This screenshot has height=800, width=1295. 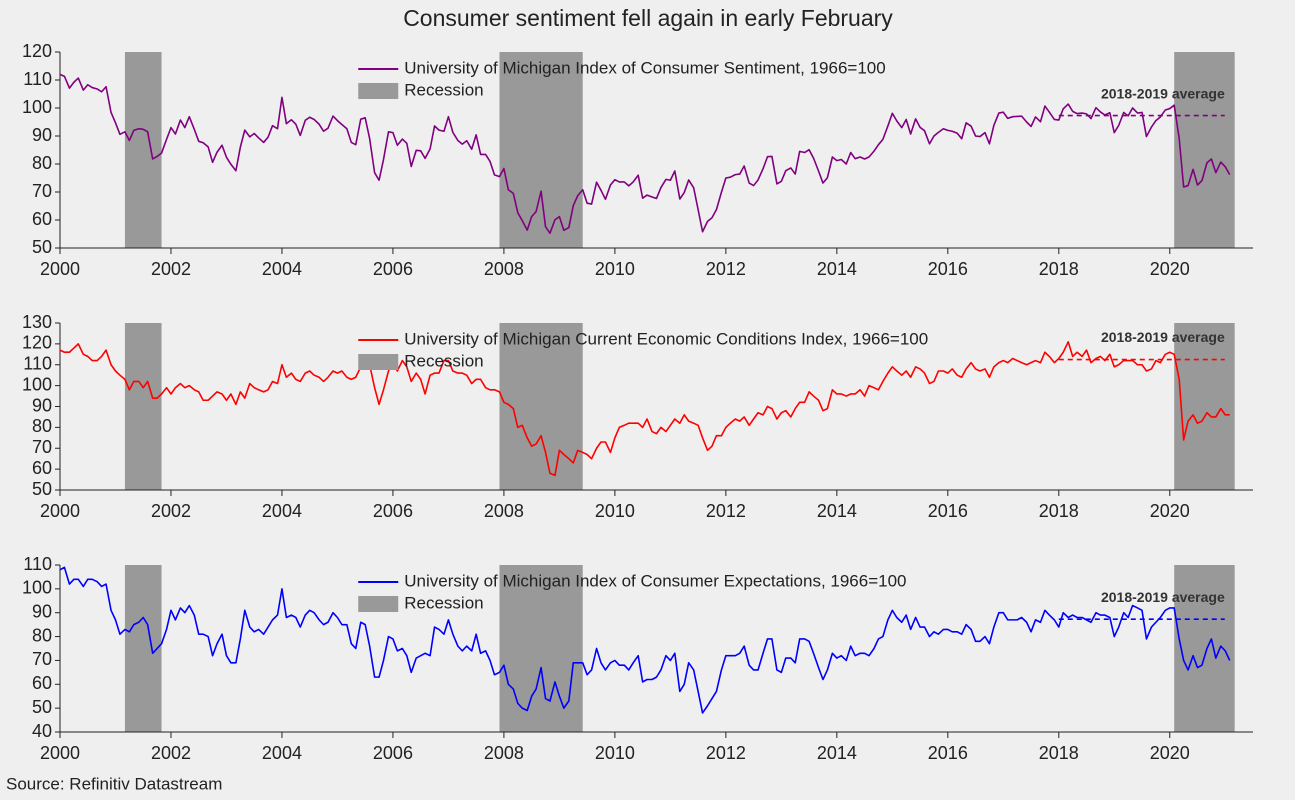 What do you see at coordinates (114, 783) in the screenshot?
I see `source-note: Source: Refinitiv Datastream` at bounding box center [114, 783].